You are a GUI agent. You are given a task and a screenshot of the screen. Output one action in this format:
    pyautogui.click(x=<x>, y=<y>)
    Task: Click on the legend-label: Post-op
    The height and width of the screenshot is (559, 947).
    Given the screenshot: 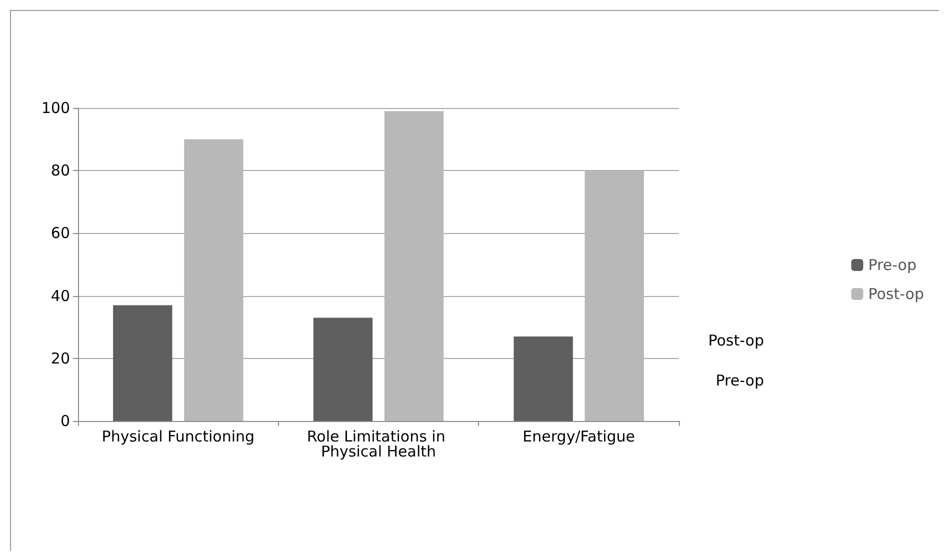 What is the action you would take?
    pyautogui.click(x=896, y=294)
    